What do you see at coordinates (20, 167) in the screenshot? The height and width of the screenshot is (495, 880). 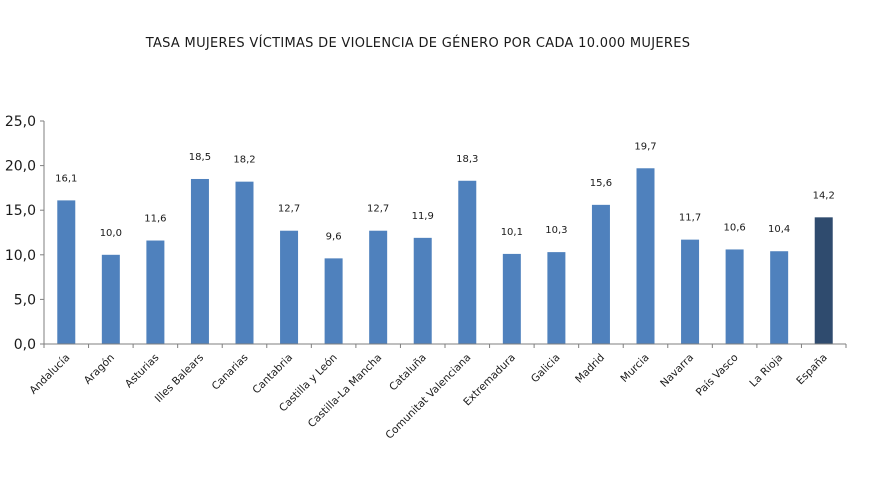 I see `y-tick-label: 20,0` at bounding box center [20, 167].